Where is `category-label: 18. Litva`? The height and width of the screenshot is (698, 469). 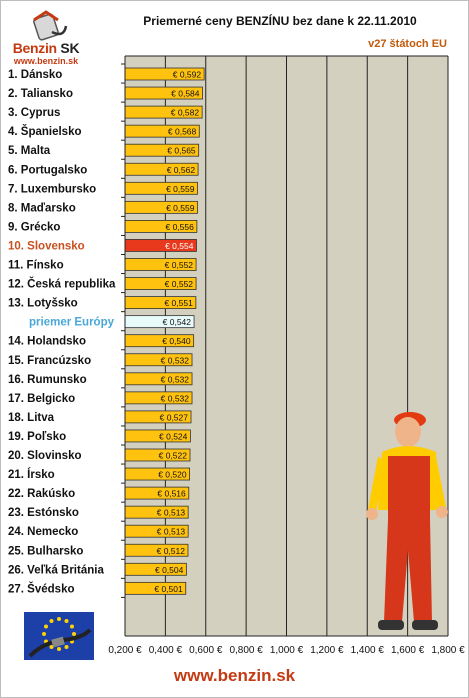 category-label: 18. Litva is located at coordinates (31, 418).